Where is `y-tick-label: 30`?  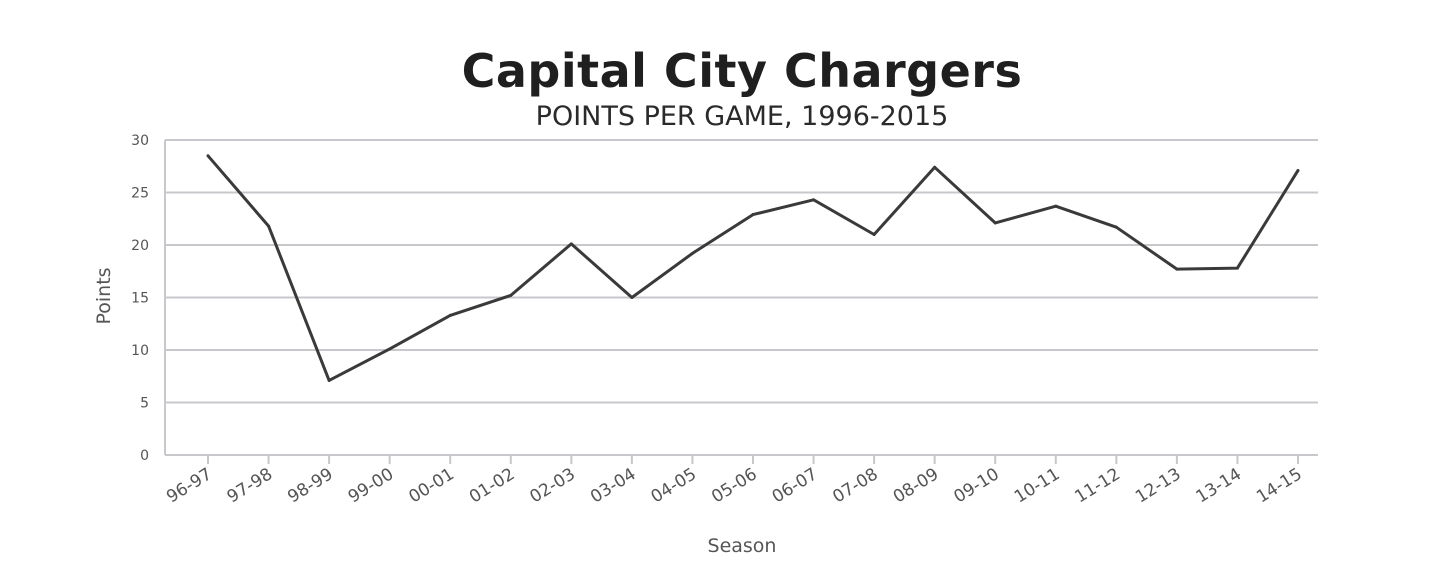 y-tick-label: 30 is located at coordinates (140, 141).